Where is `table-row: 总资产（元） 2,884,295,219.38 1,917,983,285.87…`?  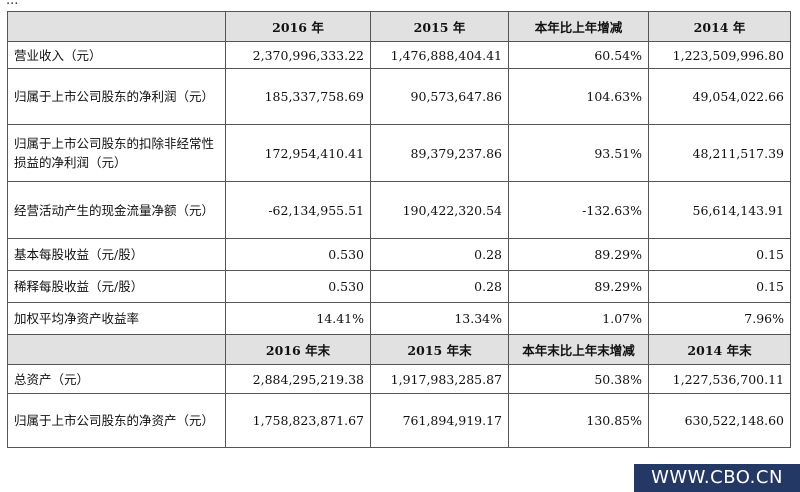
table-row: 总资产（元） 2,884,295,219.38 1,917,983,285.87… is located at coordinates (399, 379).